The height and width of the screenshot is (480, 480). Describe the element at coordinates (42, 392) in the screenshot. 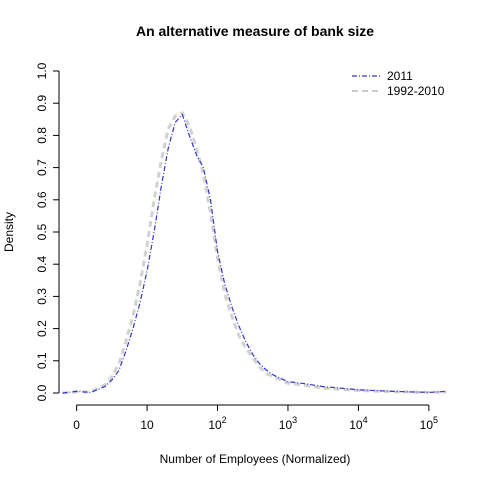

I see `y-tick-label: 0.0` at that location.